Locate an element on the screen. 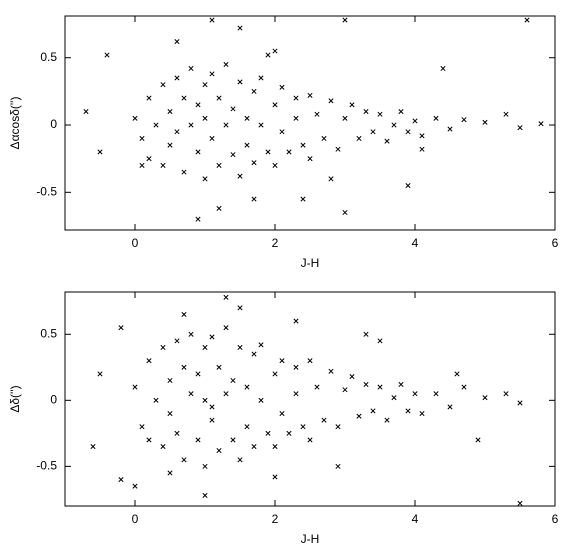  x-axis-label: J-H is located at coordinates (310, 263).